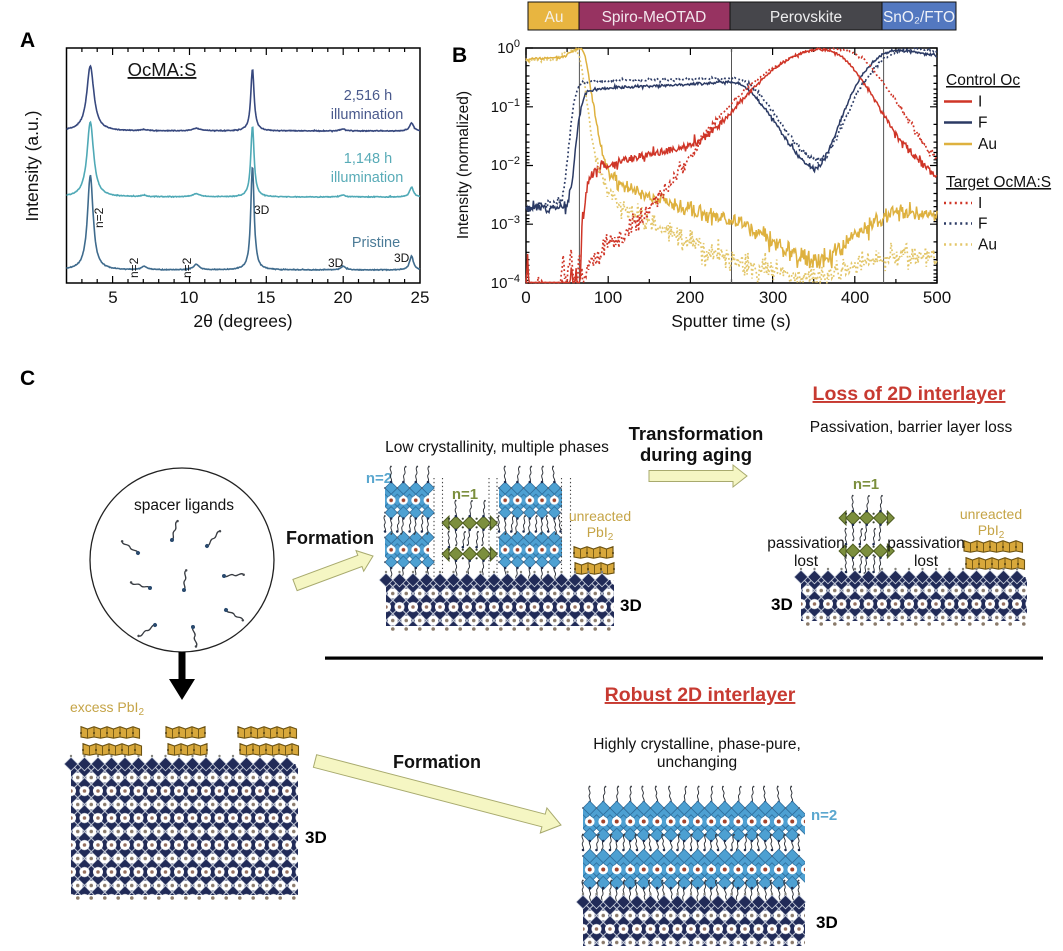 The width and height of the screenshot is (1063, 951). What do you see at coordinates (654, 17) in the screenshot?
I see `svg-text: Spiro-MeOTAD` at bounding box center [654, 17].